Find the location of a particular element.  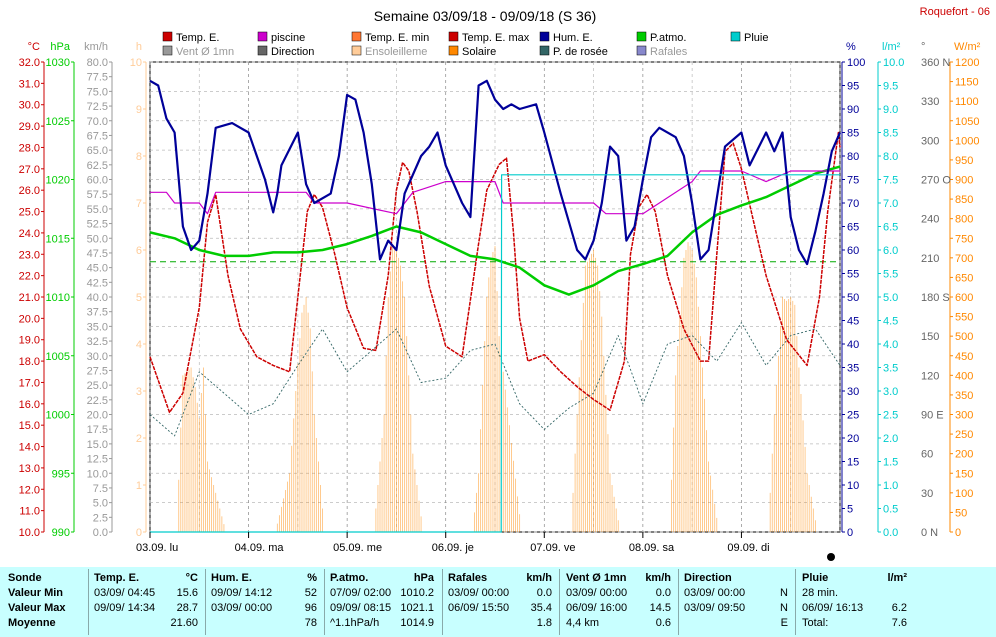

tick-label-sun: 6 is located at coordinates (139, 251).